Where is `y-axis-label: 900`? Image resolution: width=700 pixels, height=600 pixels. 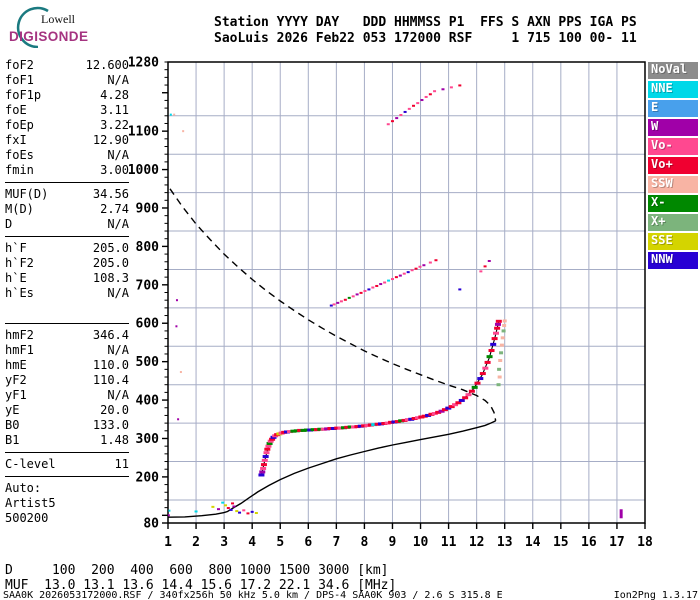
y-axis-label: 900 is located at coordinates (148, 208).